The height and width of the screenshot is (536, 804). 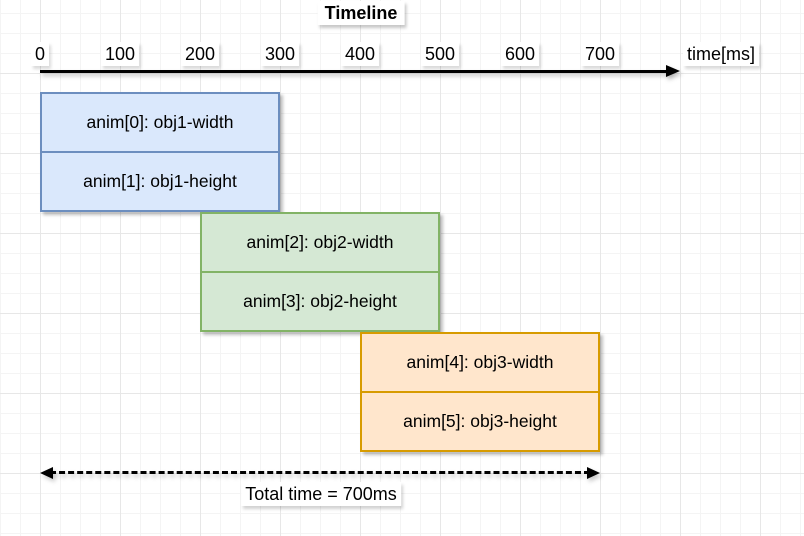 I want to click on axis-tick-600: 600, so click(x=520, y=54).